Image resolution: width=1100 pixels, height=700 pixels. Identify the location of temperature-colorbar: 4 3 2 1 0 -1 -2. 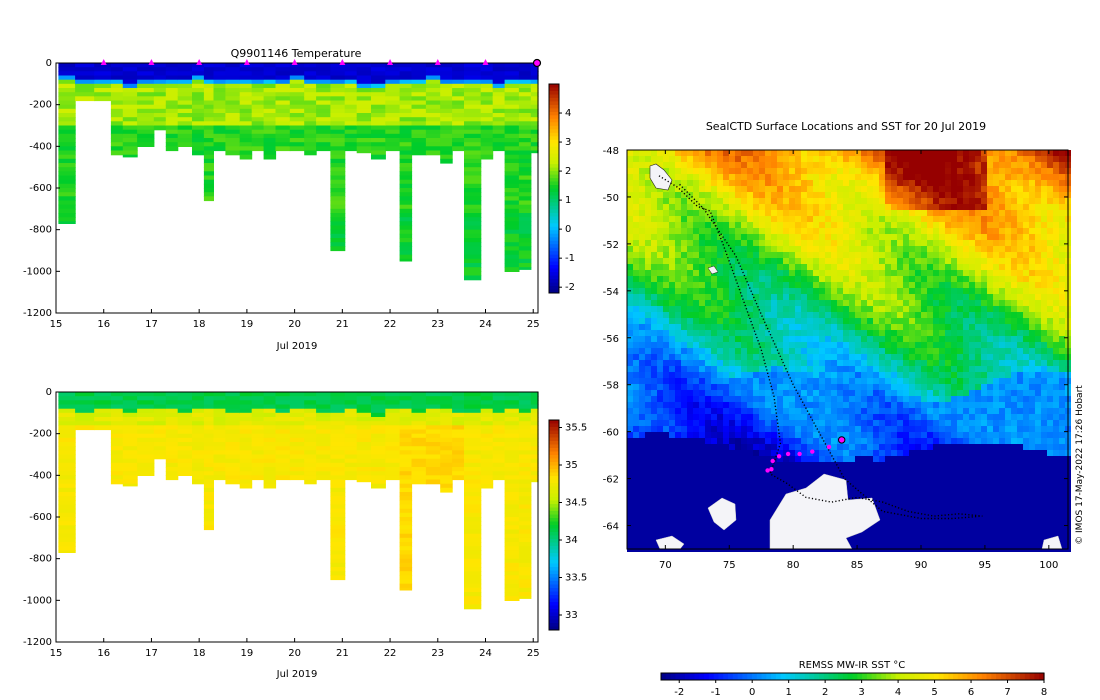
(561, 188).